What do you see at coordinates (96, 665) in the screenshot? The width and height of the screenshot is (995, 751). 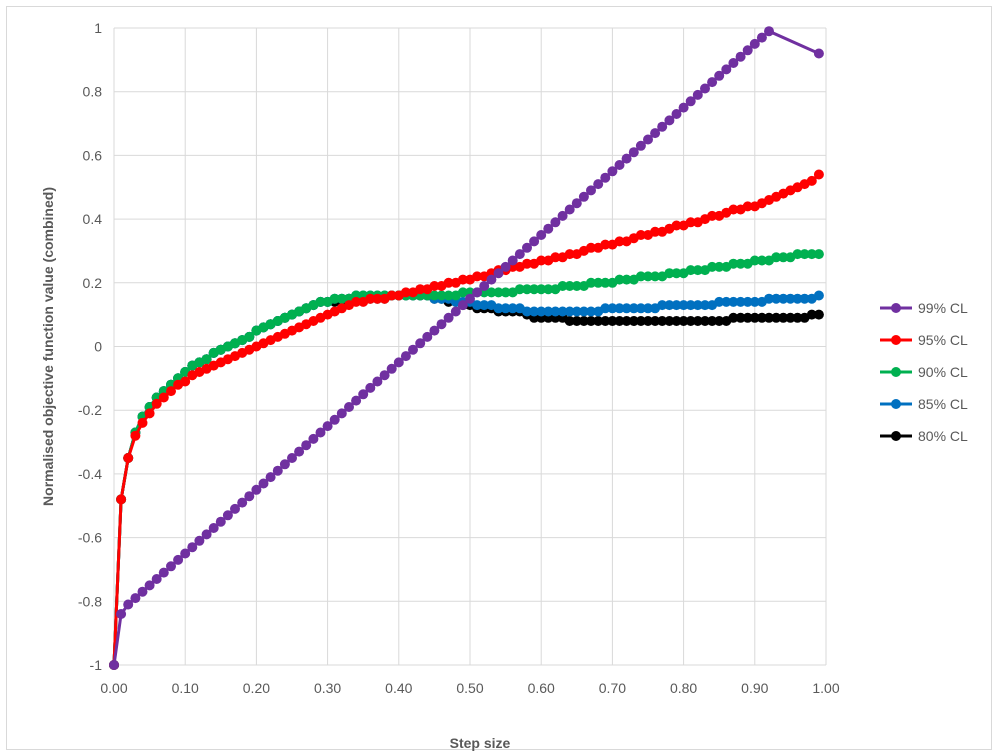 I see `y-tick-label: -1` at bounding box center [96, 665].